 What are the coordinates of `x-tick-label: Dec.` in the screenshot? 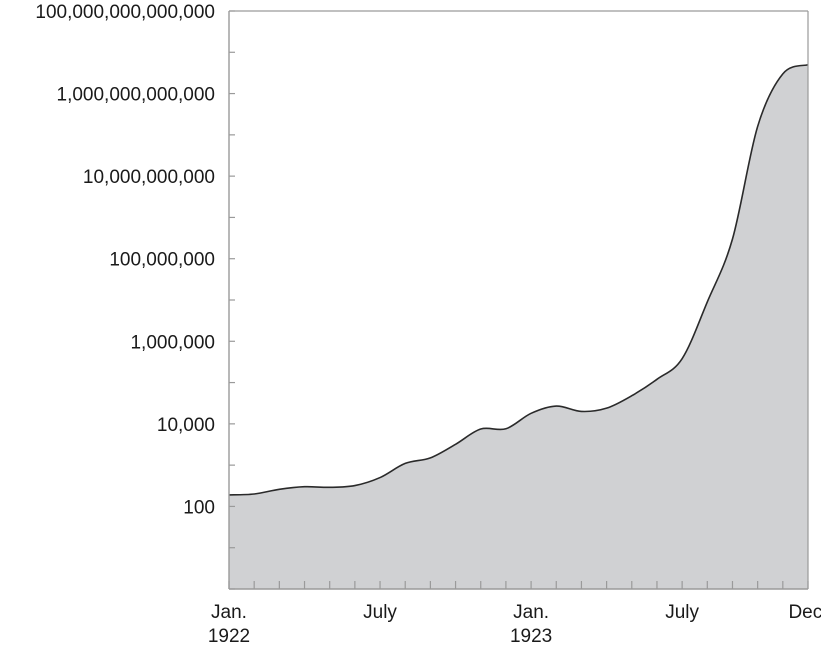 It's located at (804, 612).